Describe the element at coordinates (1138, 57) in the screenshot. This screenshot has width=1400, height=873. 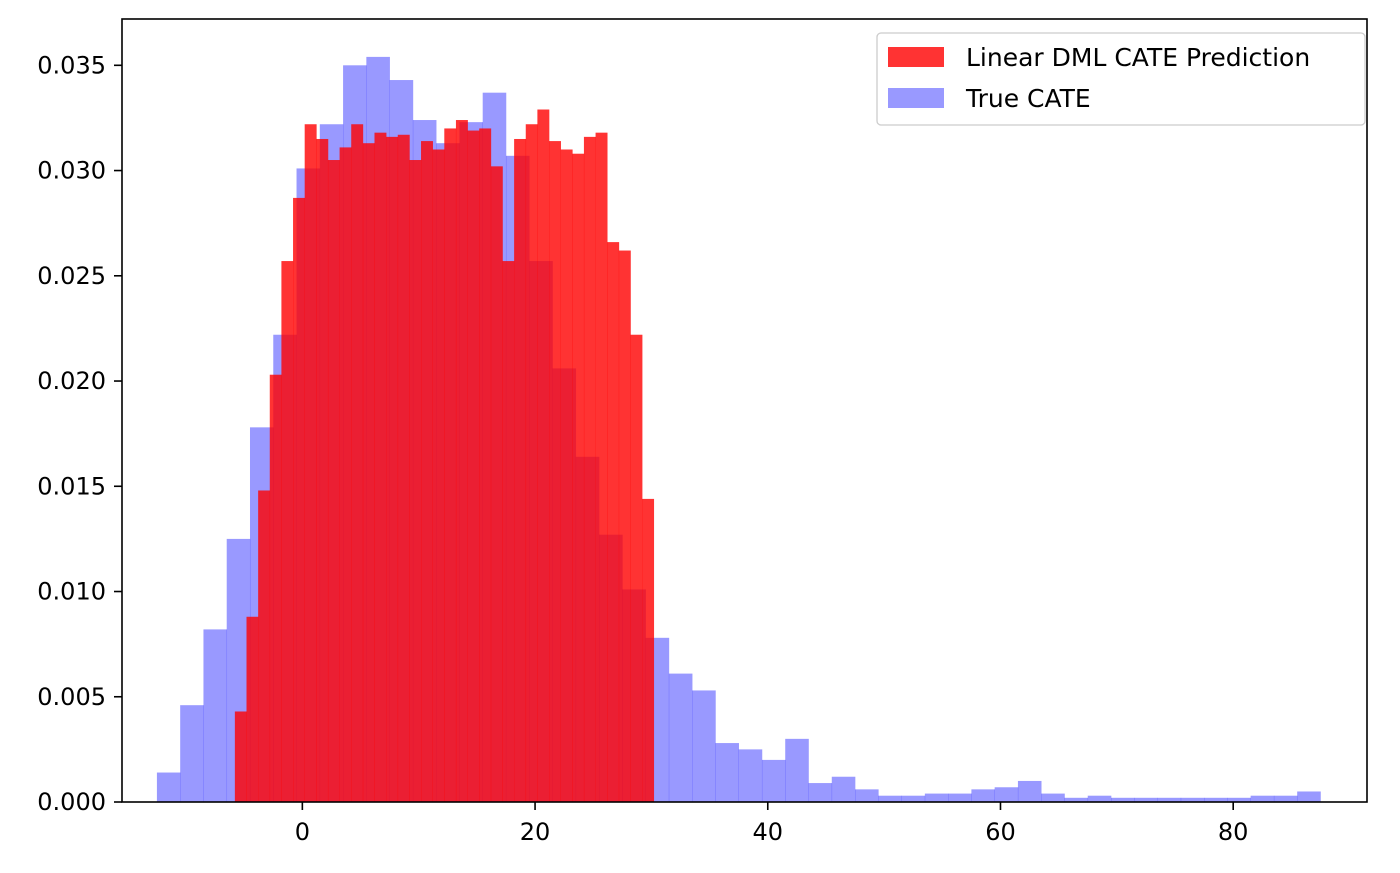
I see `legend-label-prediction: Linear DML CATE Prediction` at that location.